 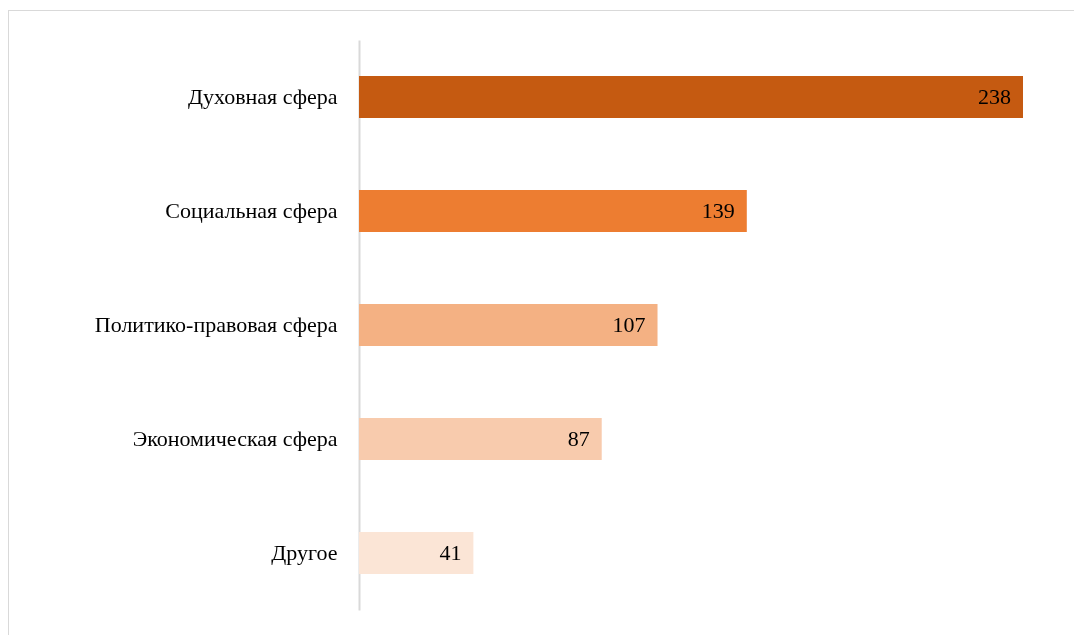 I want to click on data-label: 238, so click(x=994, y=96).